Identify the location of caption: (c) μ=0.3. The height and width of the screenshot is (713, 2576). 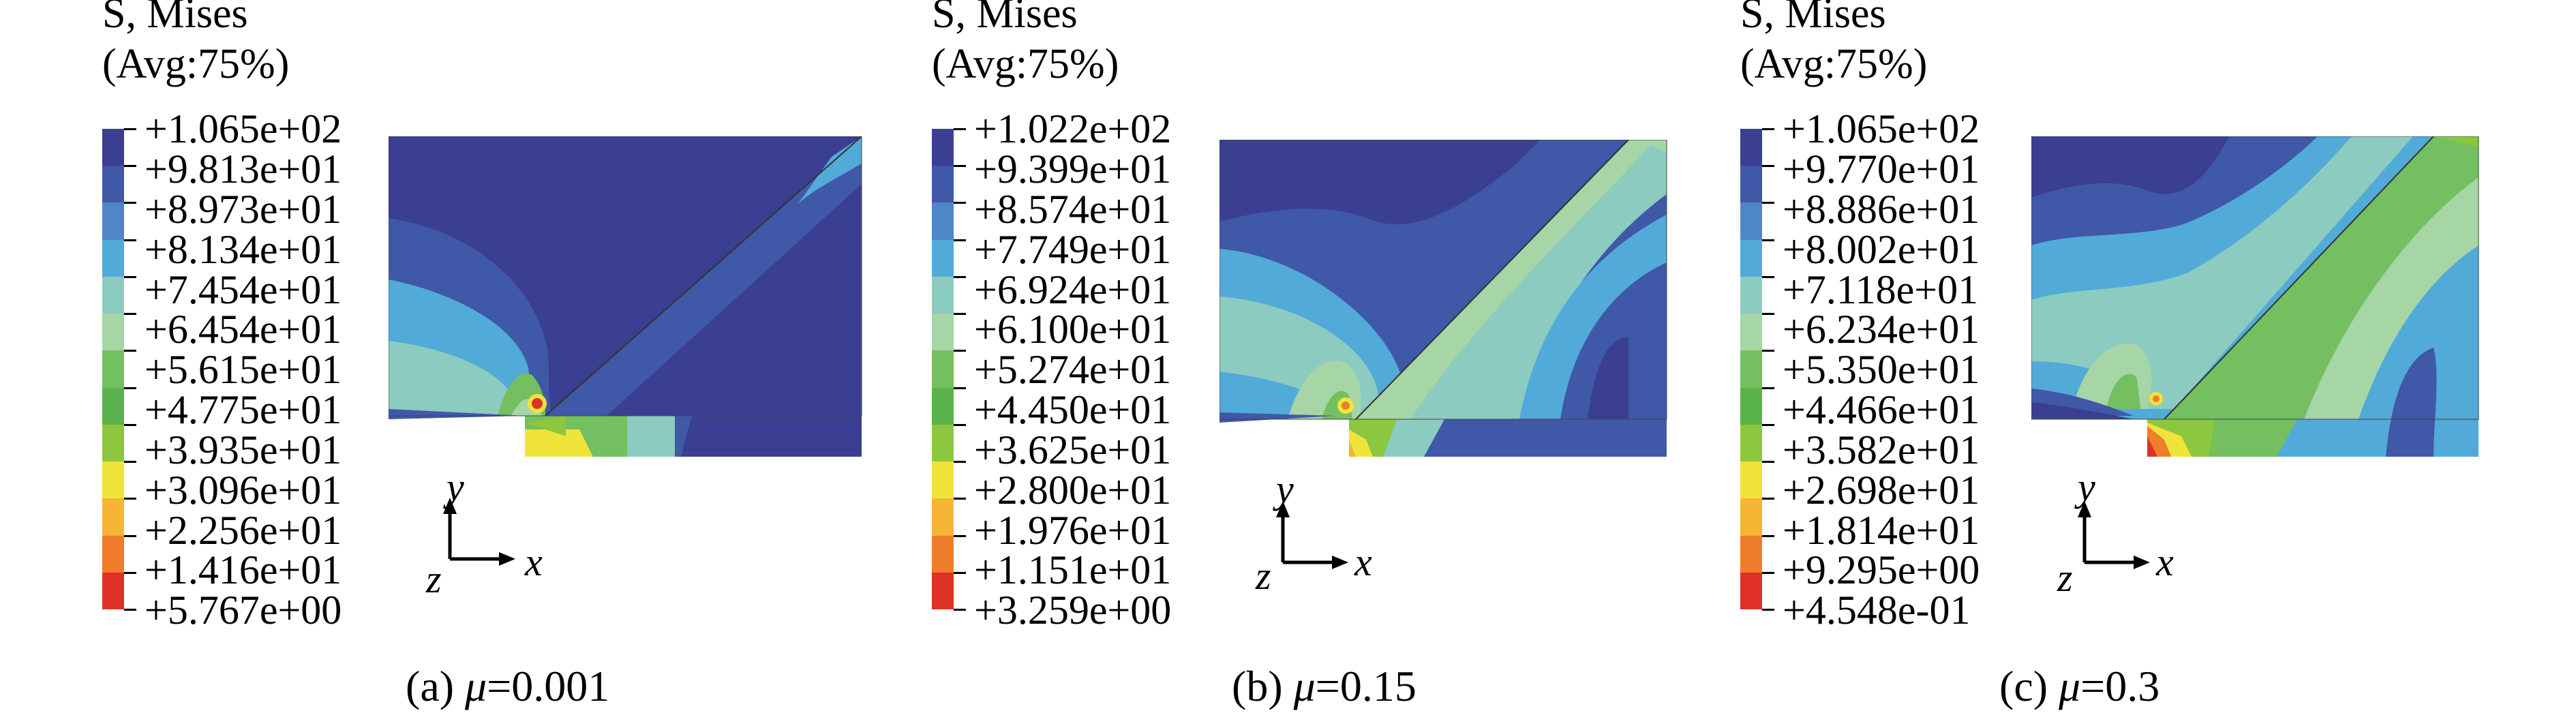
(2079, 686).